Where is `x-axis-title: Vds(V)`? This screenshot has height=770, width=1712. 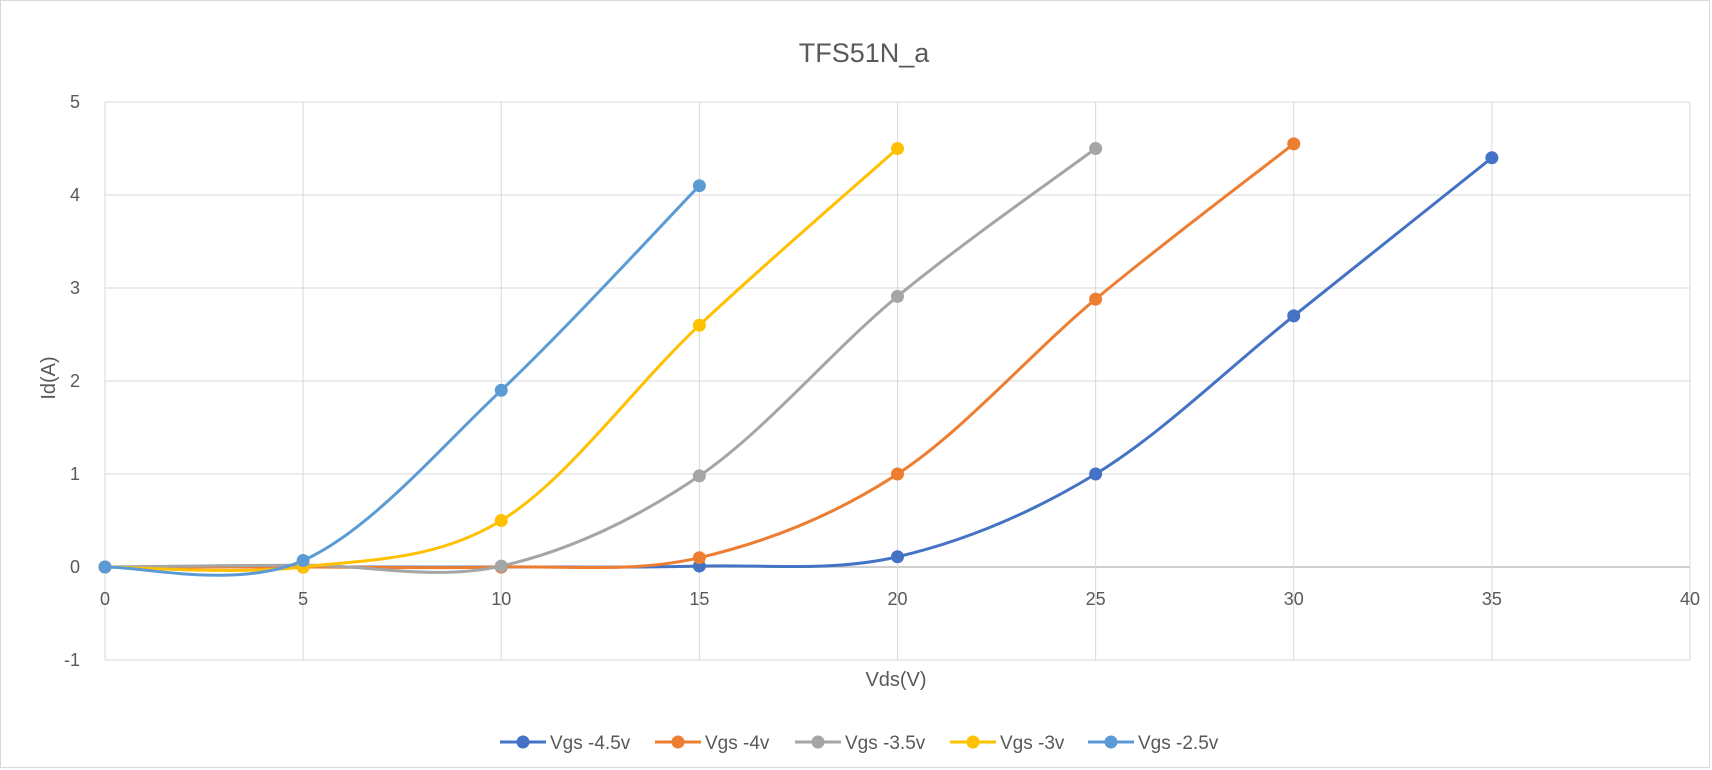
x-axis-title: Vds(V) is located at coordinates (895, 680).